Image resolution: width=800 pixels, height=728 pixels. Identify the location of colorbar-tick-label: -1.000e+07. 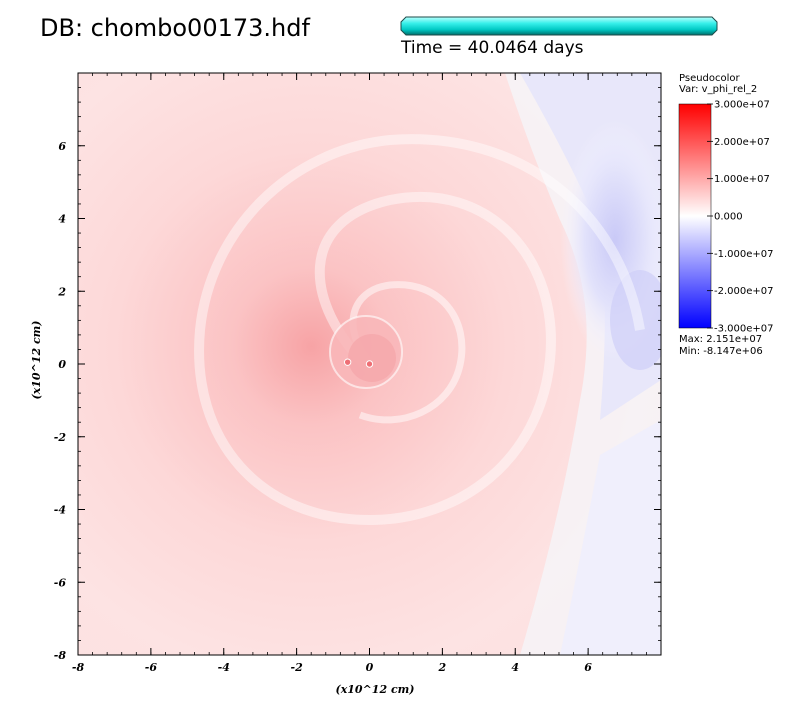
(744, 254).